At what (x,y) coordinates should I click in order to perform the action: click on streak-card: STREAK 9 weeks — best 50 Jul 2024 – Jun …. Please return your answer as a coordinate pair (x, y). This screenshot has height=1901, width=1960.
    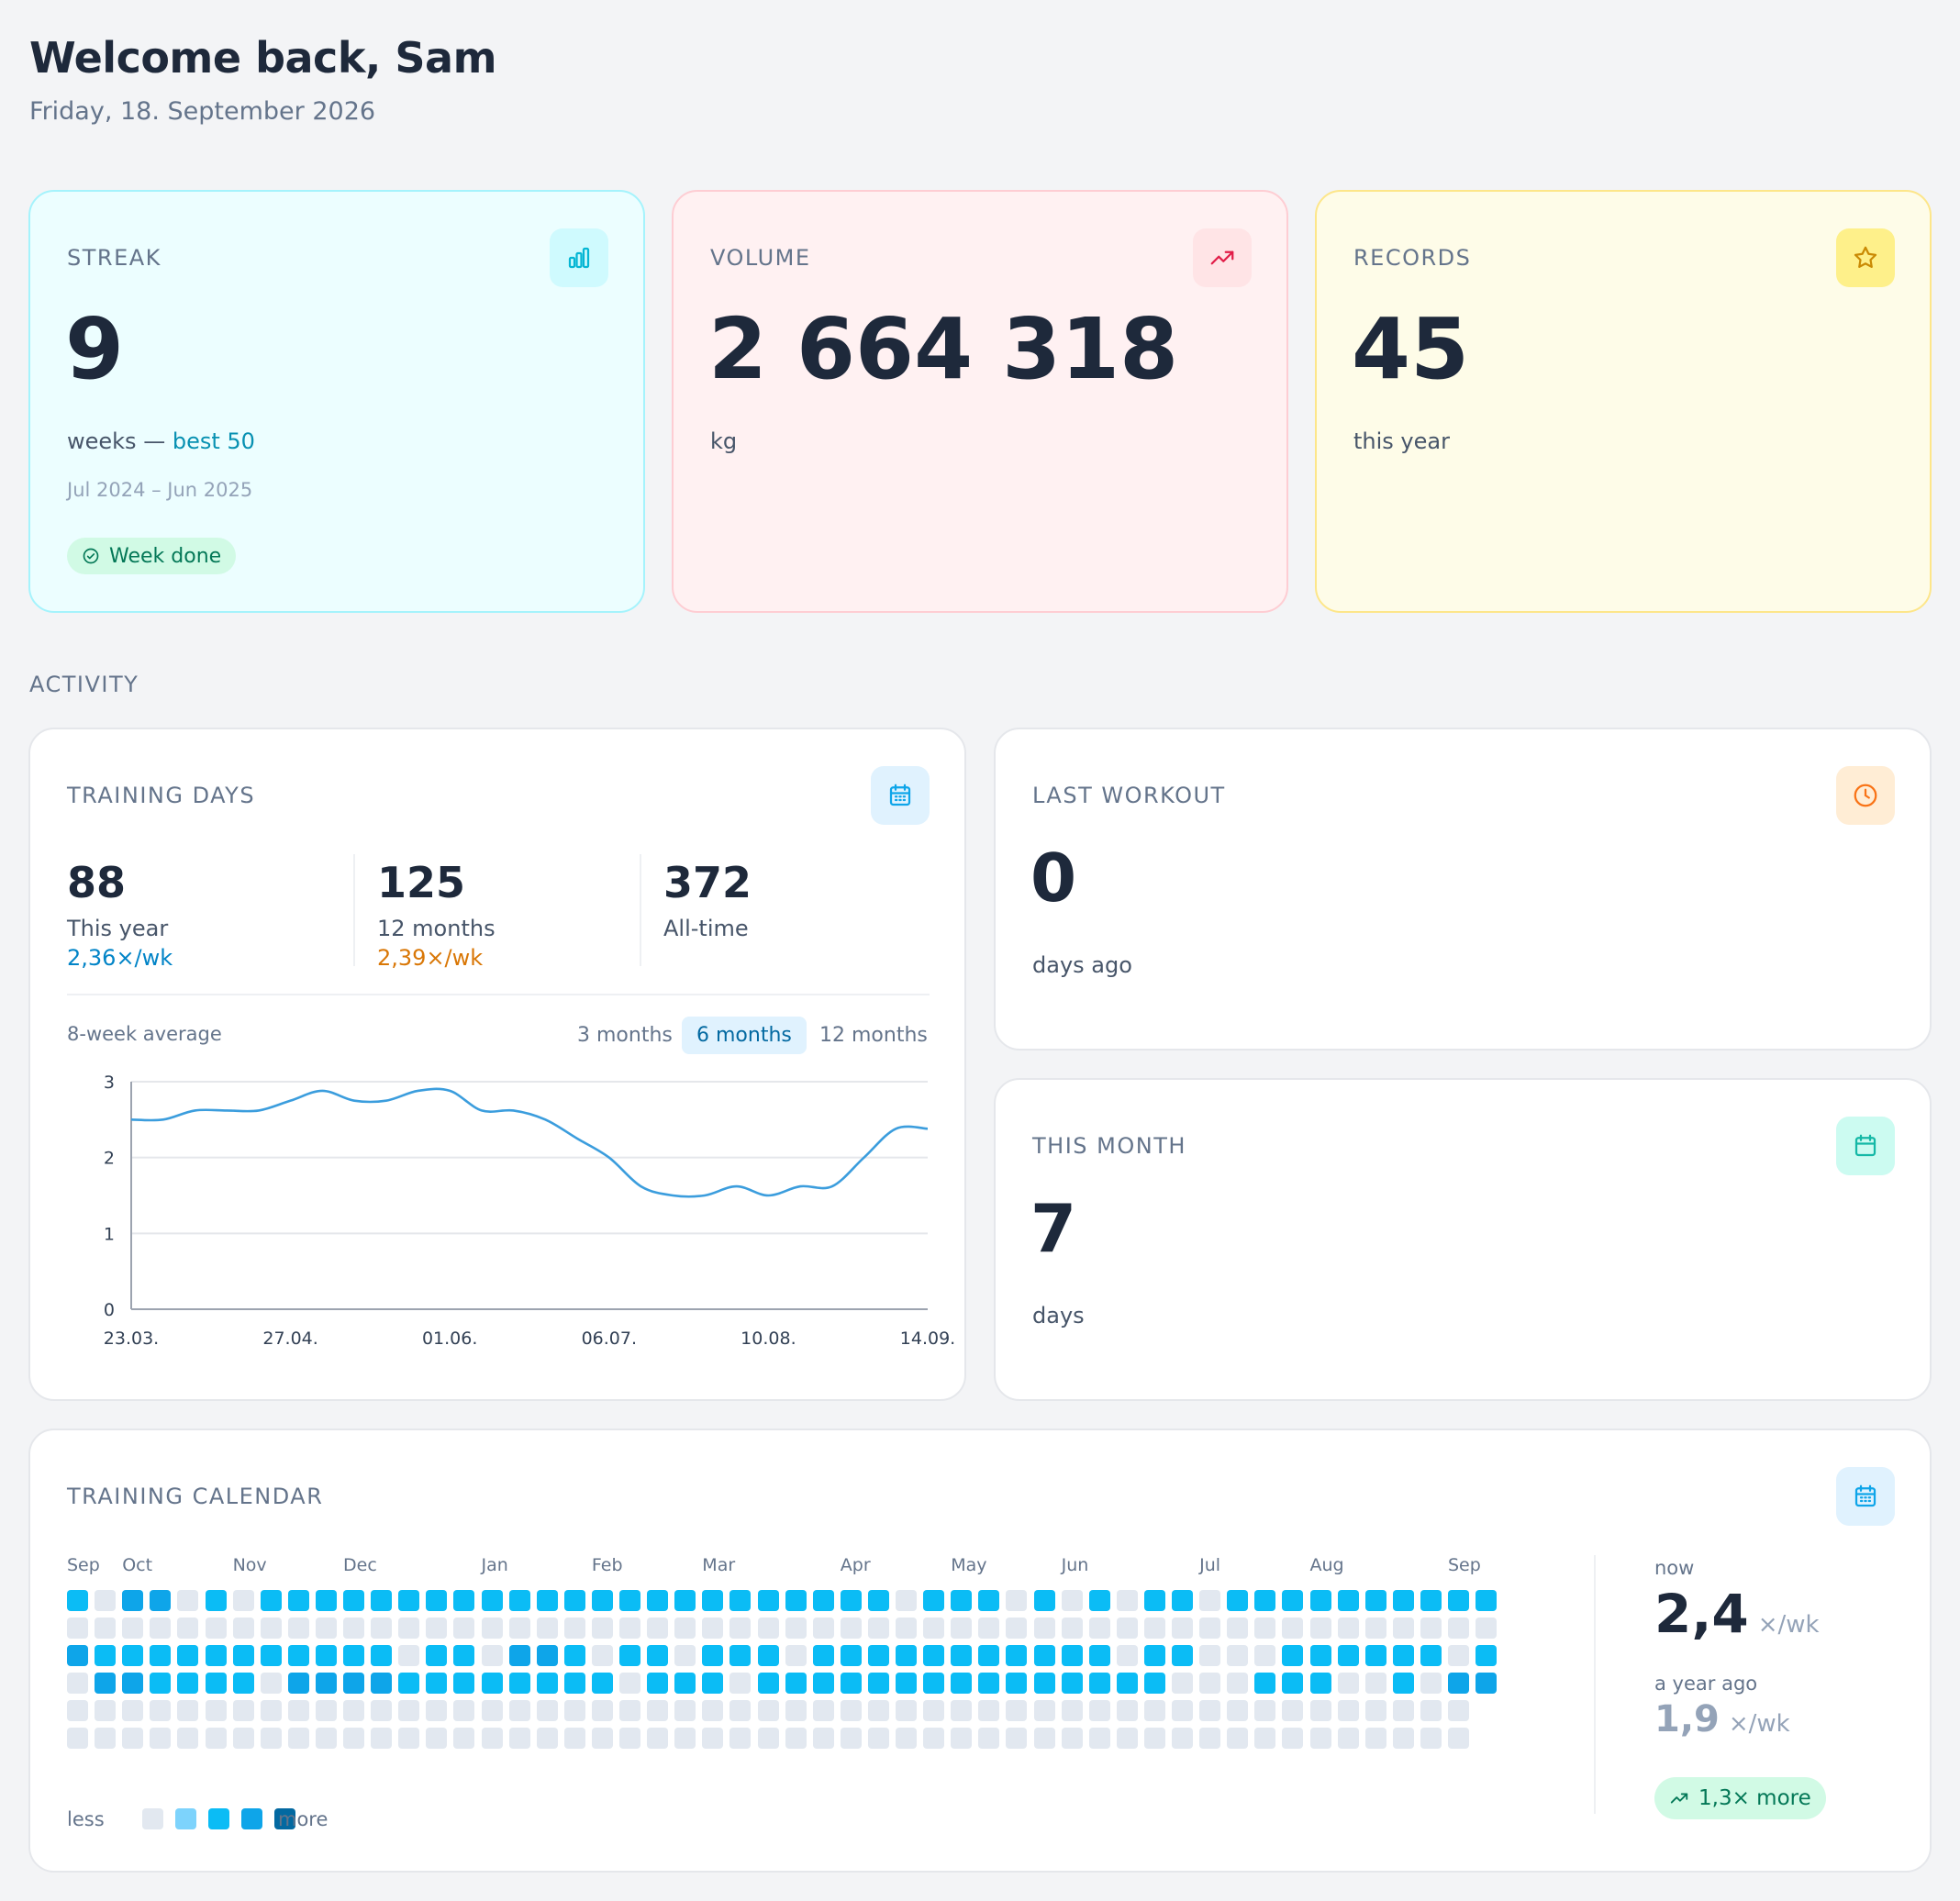
    Looking at the image, I should click on (336, 401).